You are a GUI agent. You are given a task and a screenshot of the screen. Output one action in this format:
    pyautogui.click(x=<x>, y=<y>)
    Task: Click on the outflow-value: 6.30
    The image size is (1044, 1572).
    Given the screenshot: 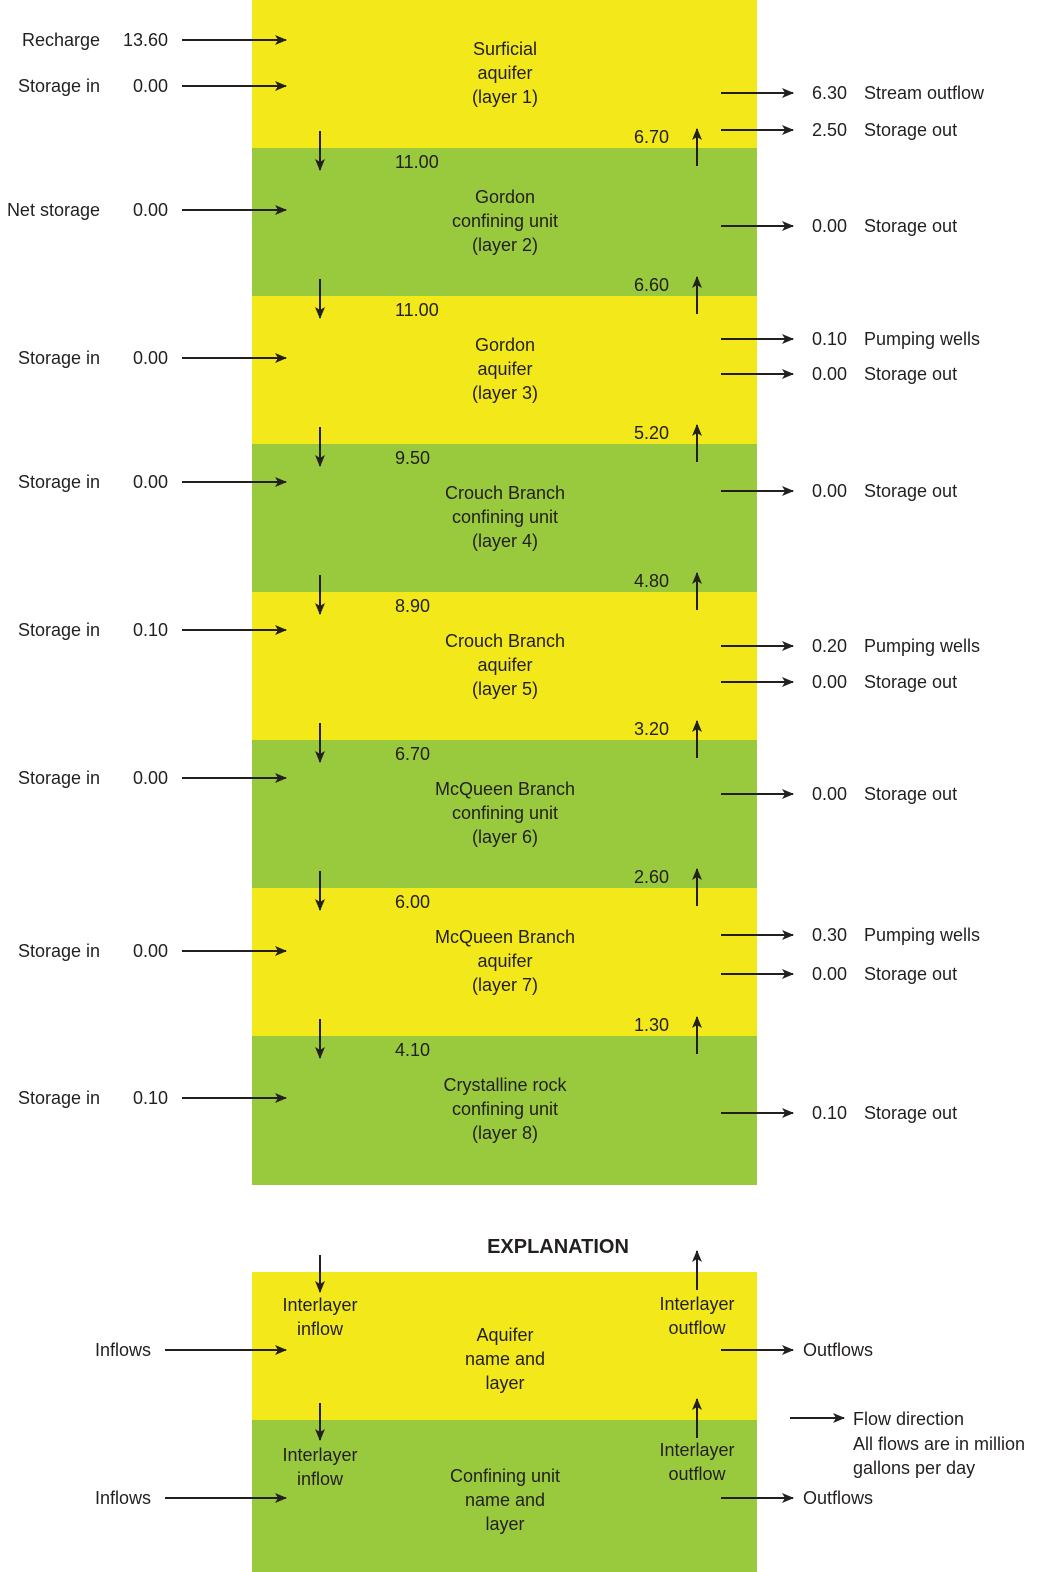 What is the action you would take?
    pyautogui.click(x=829, y=93)
    